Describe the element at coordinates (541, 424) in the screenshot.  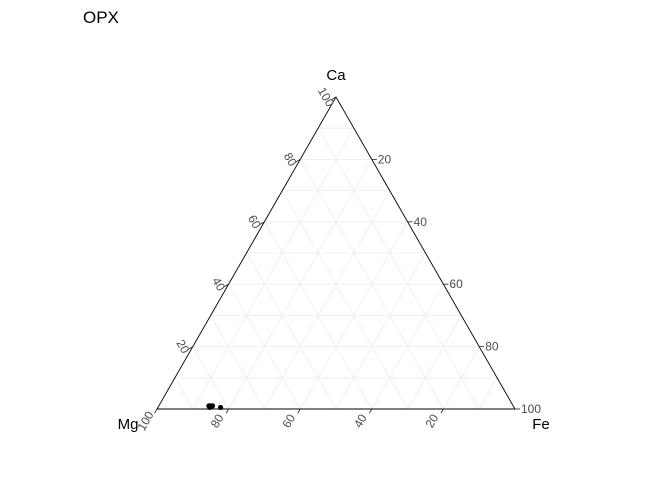
I see `vertex-label-fe: Fe` at that location.